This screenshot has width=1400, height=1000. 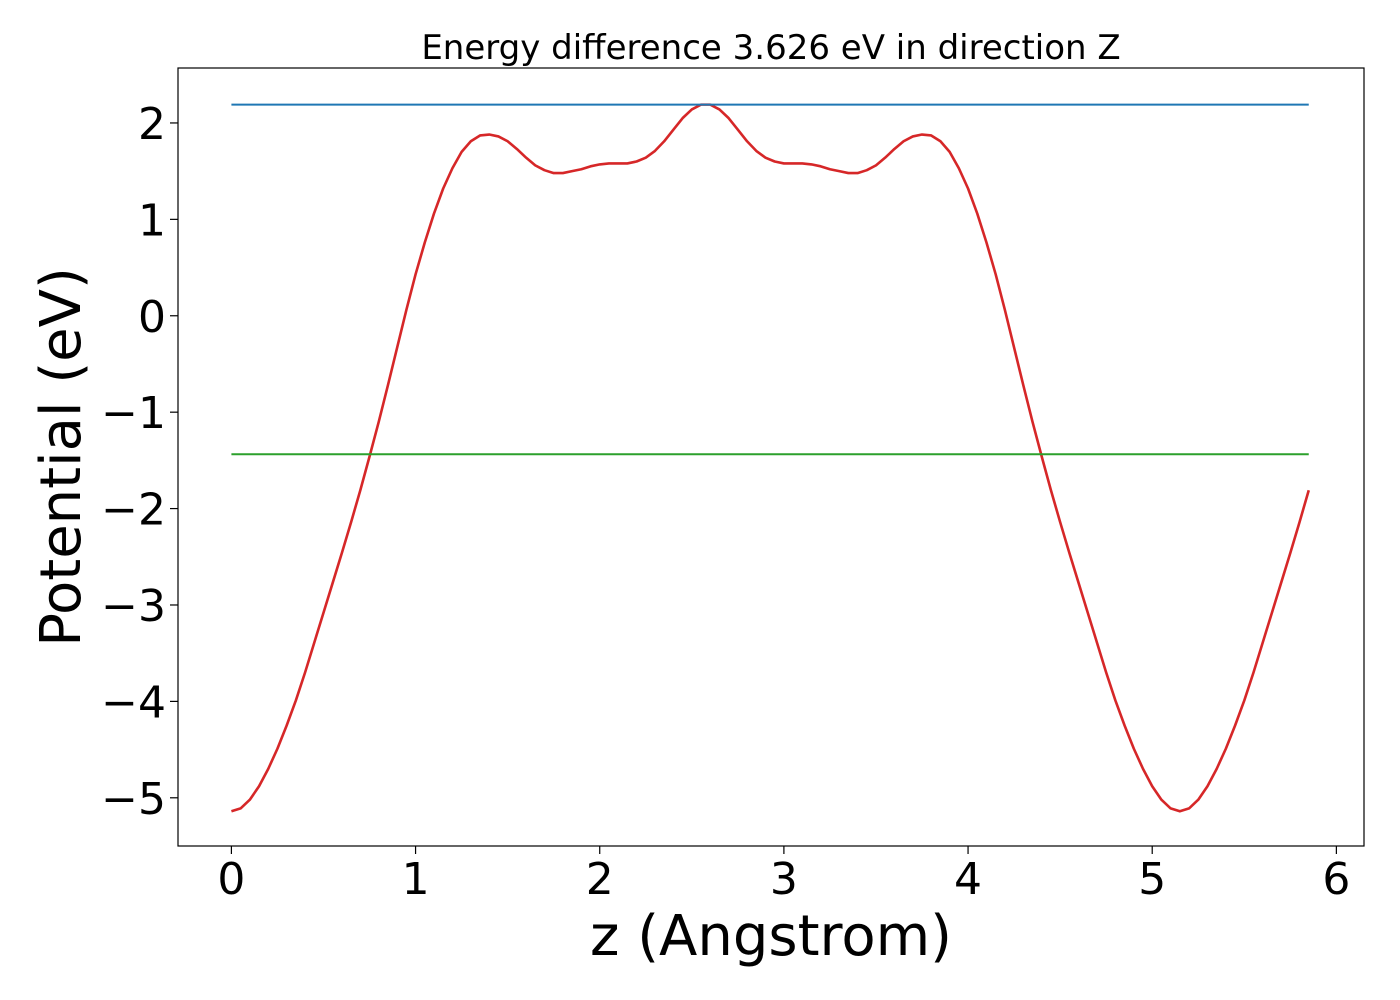 I want to click on y-tick-label: −1, so click(x=133, y=413).